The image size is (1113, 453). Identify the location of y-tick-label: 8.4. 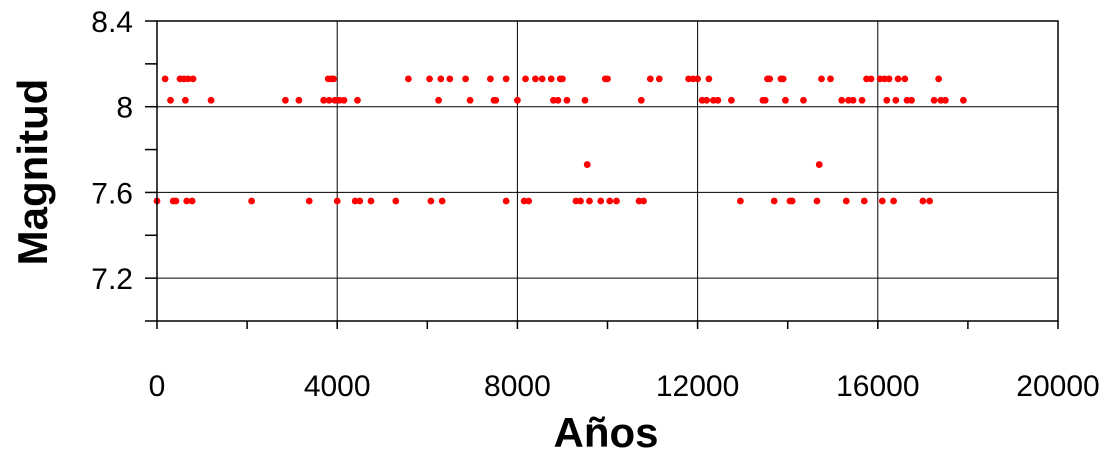
(112, 22).